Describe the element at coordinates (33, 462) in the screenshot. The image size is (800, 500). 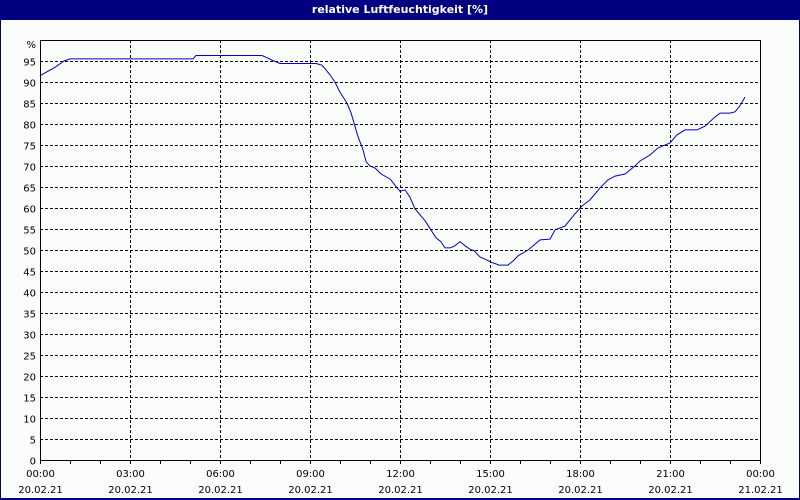
I see `y-tick-label: 0` at that location.